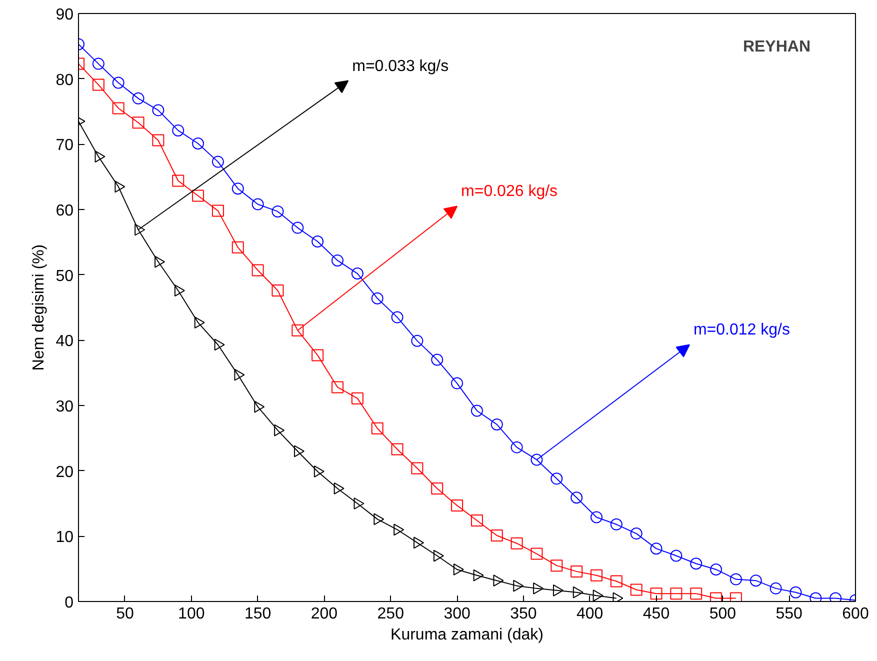 The width and height of the screenshot is (877, 661). What do you see at coordinates (65, 407) in the screenshot?
I see `y-tick-label: 30` at bounding box center [65, 407].